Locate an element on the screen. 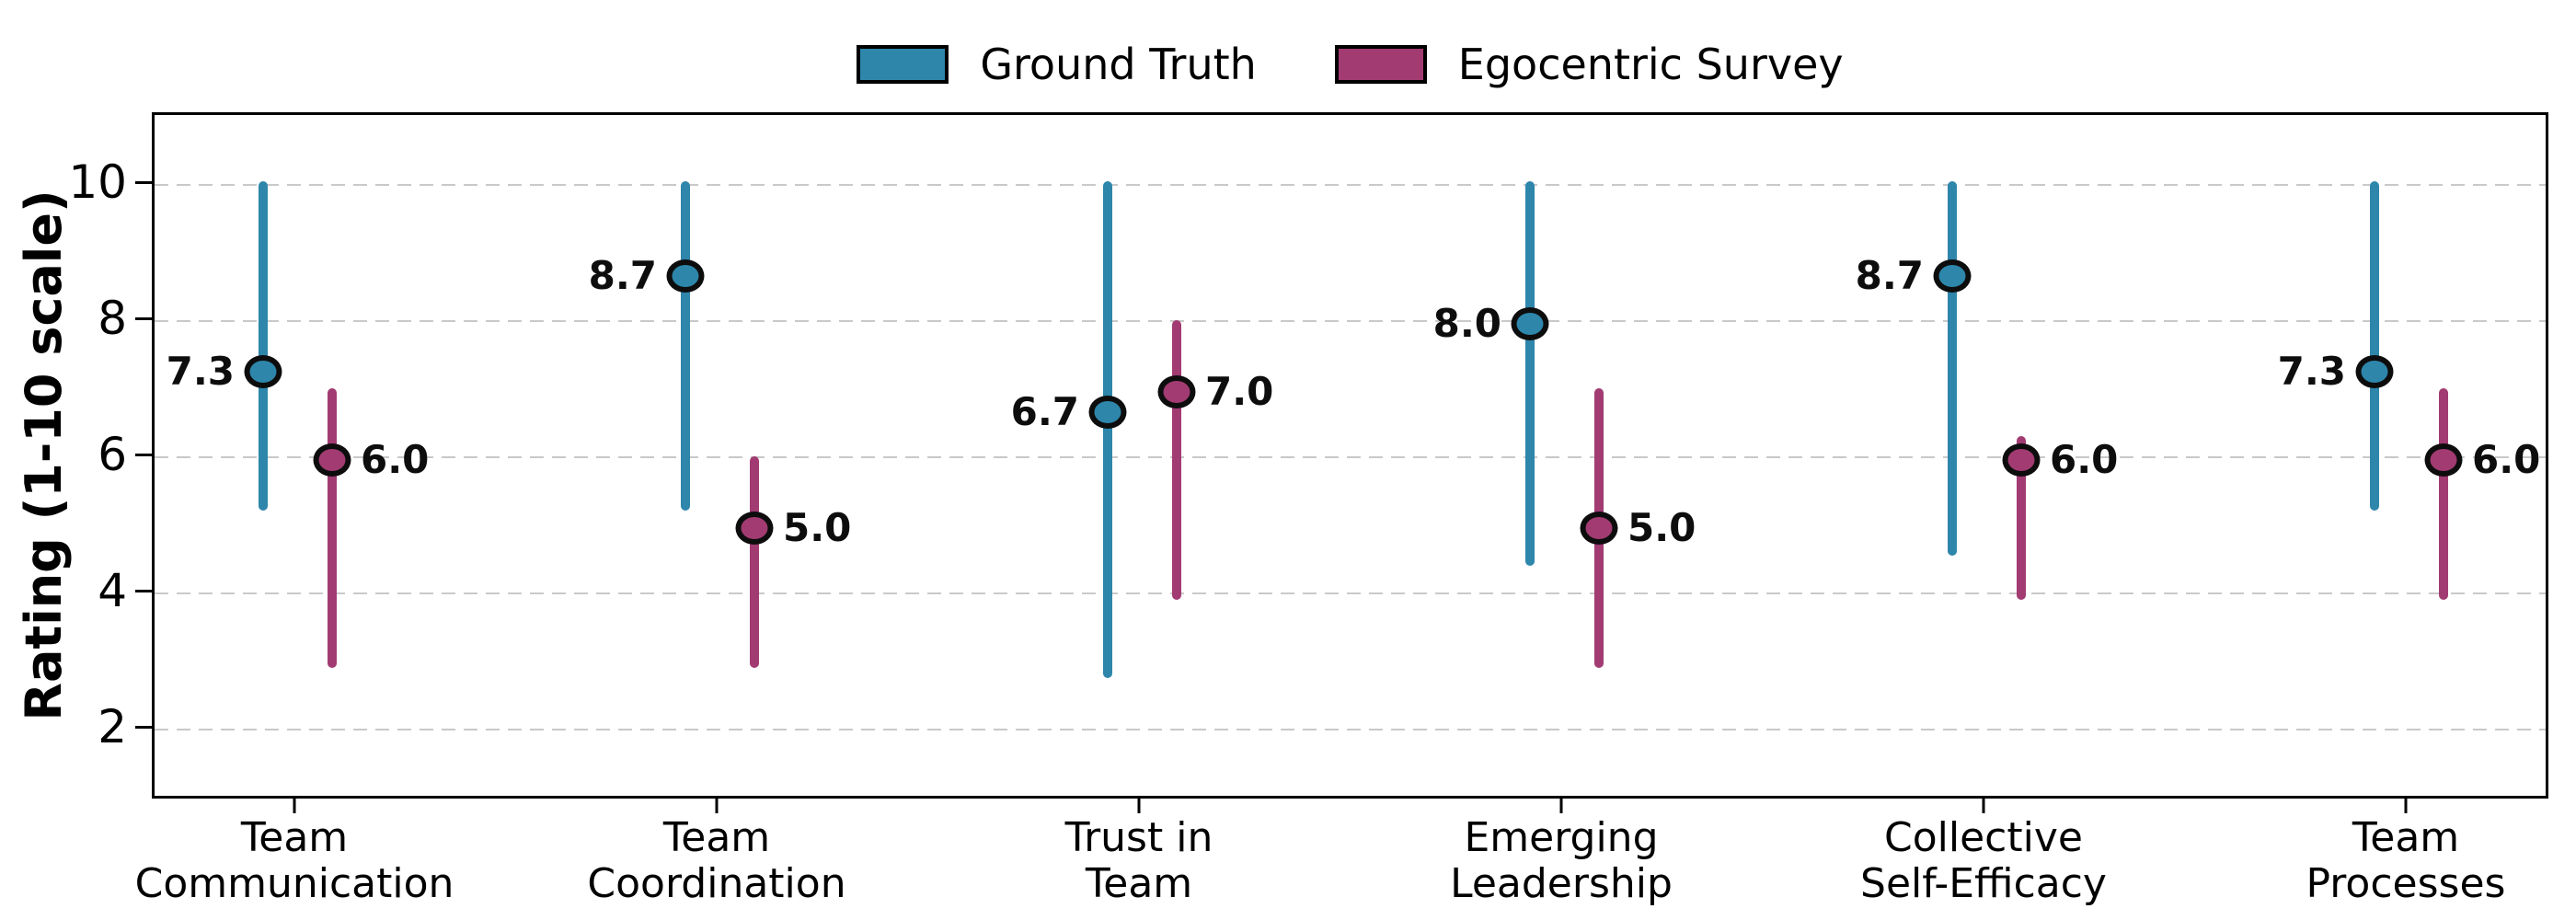 Image resolution: width=2576 pixels, height=920 pixels. y-axis-title: Rating (1-10 scale) is located at coordinates (44, 455).